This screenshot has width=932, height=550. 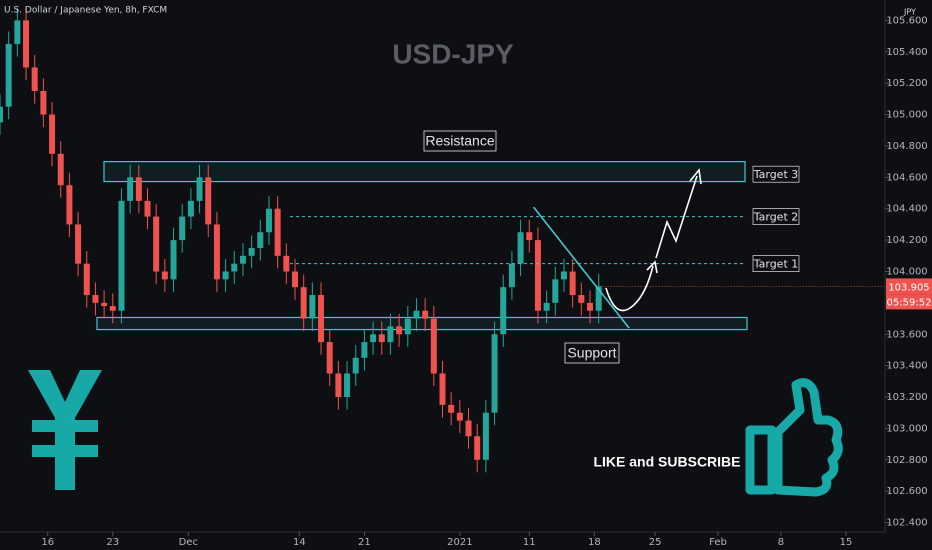 I want to click on y-tick-label: 105.200, so click(x=906, y=83).